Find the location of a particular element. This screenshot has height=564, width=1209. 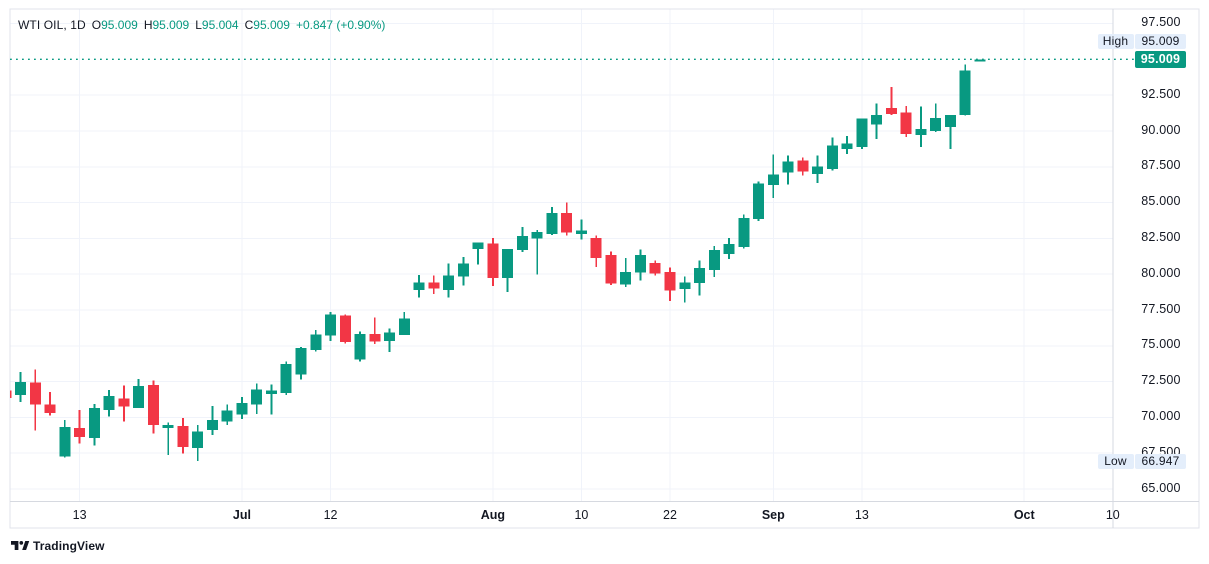

price-change: +0.847 (+0.90%) is located at coordinates (340, 24).